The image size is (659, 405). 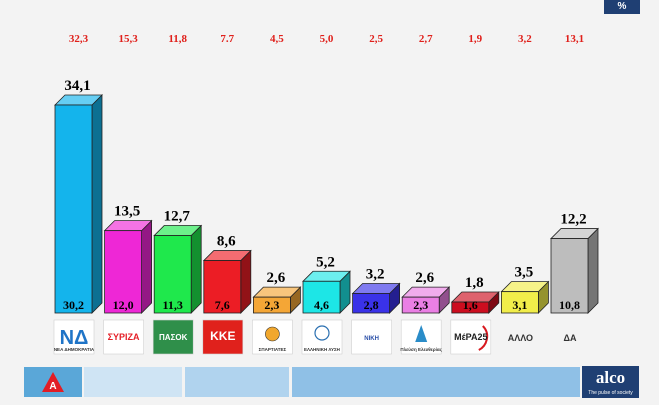 I want to click on party-logo-text: ΣΥΡΙΖΑ, so click(x=124, y=337).